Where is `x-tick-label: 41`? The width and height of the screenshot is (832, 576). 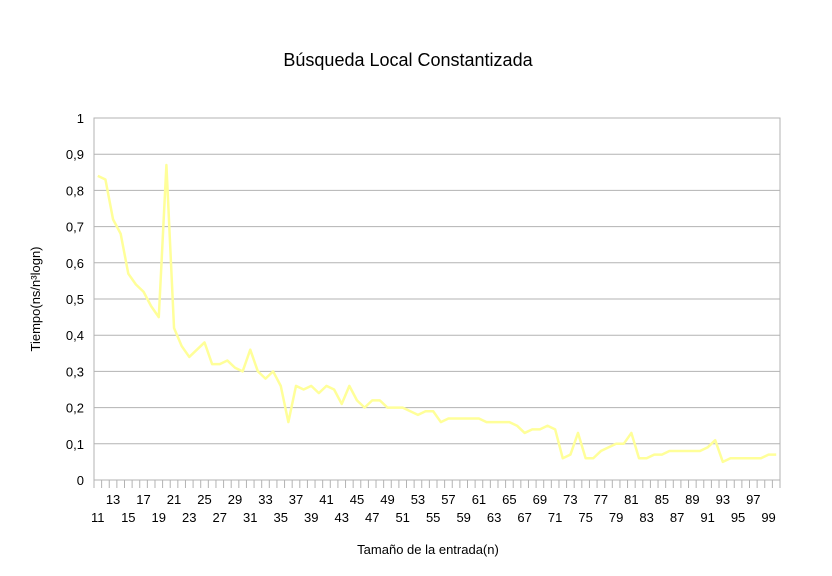
x-tick-label: 41 is located at coordinates (326, 499).